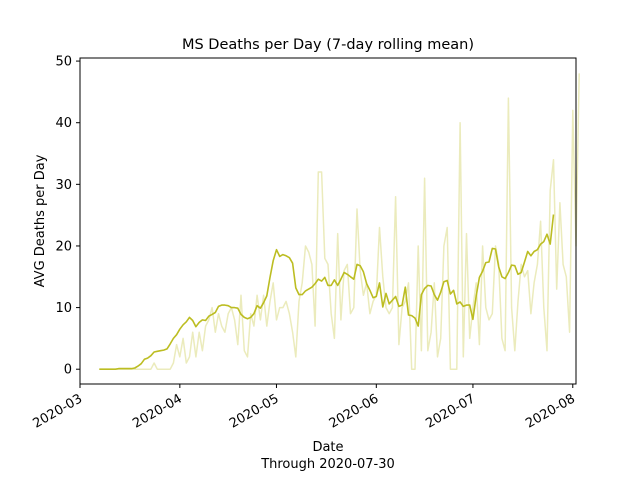 This screenshot has height=484, width=640. I want to click on y-tick-label: 40, so click(63, 123).